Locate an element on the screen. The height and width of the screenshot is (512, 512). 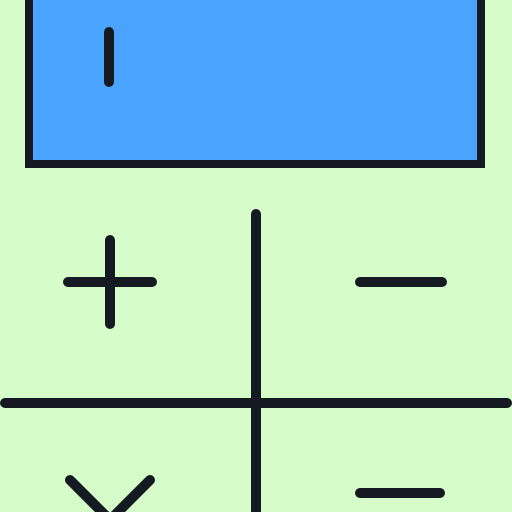
plus-key is located at coordinates (110, 282).